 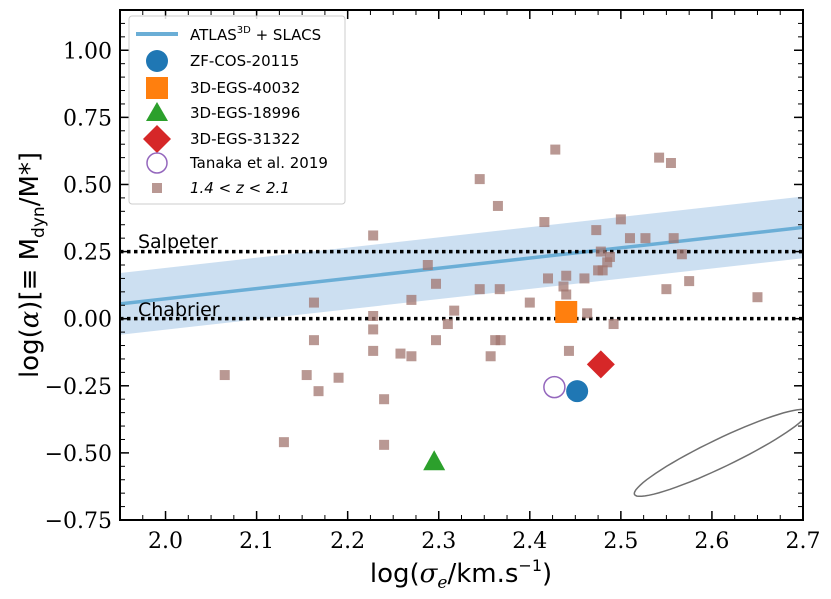 I want to click on y-axis-title: log(α)[≡ Mdyn/M*], so click(x=32, y=265).